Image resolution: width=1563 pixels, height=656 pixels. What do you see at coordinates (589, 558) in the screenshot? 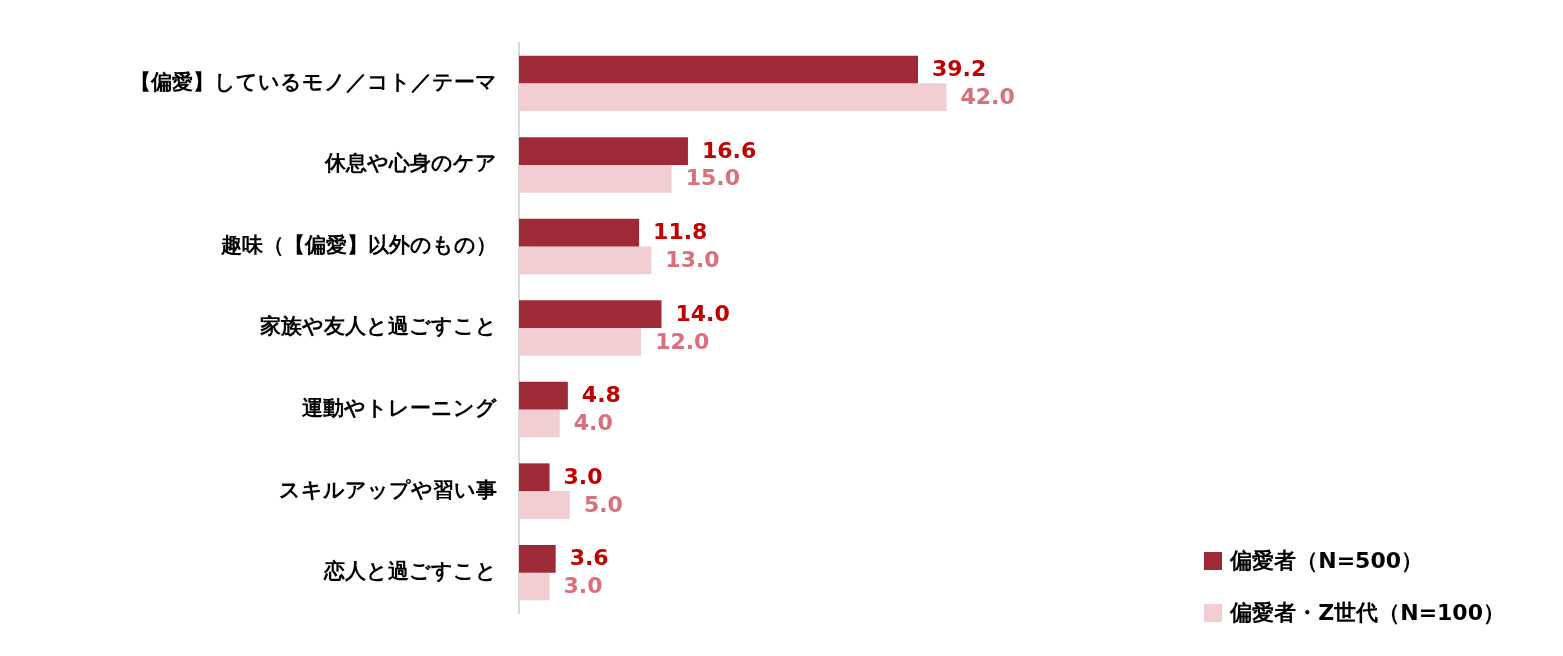
I see `data-label: 3.6` at bounding box center [589, 558].